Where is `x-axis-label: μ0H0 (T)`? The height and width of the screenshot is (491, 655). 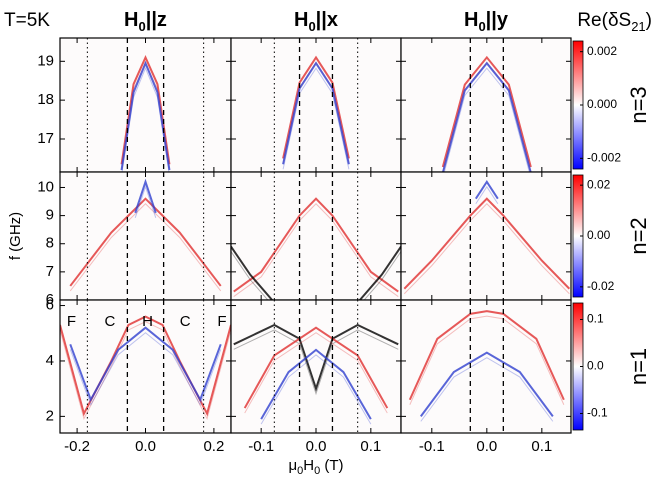
x-axis-label: μ0H0 (T) is located at coordinates (315, 467).